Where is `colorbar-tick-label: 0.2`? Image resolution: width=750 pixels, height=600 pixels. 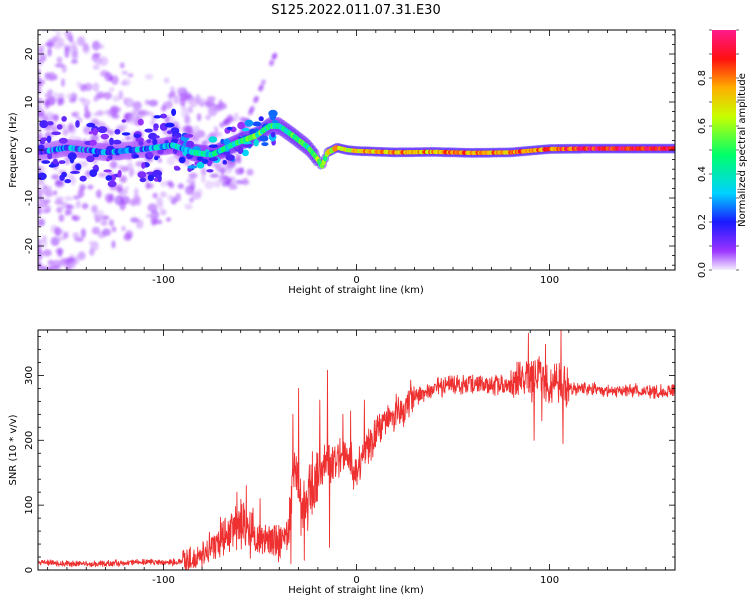 colorbar-tick-label: 0.2 is located at coordinates (702, 222).